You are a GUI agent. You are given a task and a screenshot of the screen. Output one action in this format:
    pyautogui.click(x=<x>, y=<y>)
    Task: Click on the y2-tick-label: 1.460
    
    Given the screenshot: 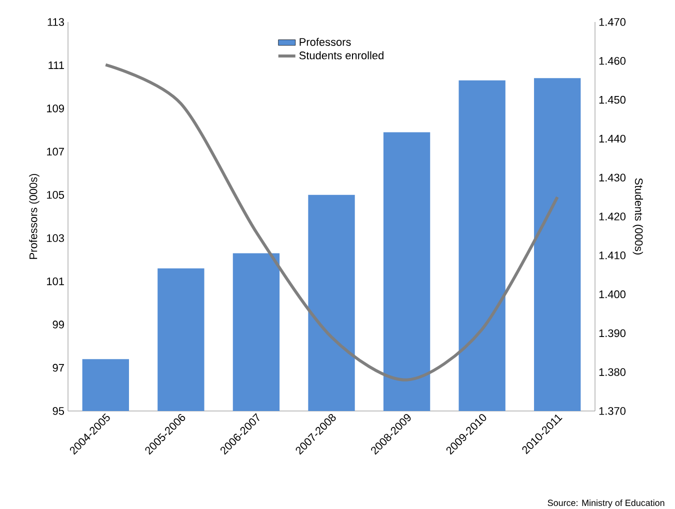 What is the action you would take?
    pyautogui.click(x=612, y=61)
    